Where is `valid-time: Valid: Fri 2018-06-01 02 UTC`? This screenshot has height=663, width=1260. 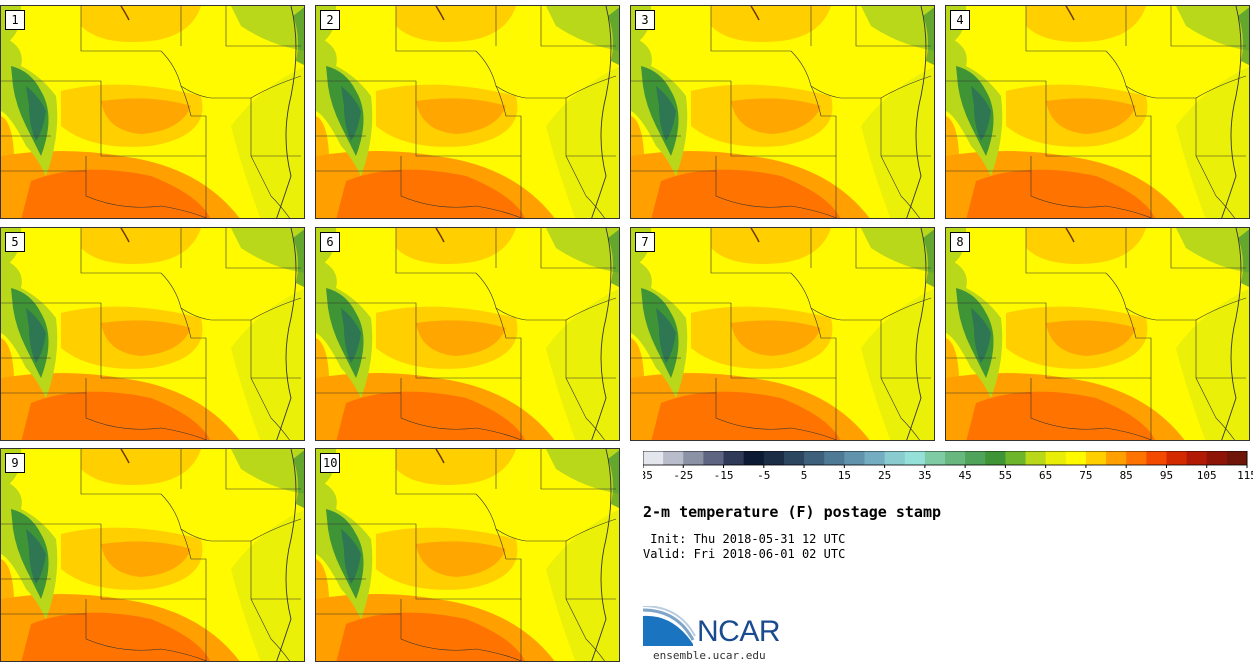 valid-time: Valid: Fri 2018-06-01 02 UTC is located at coordinates (744, 554).